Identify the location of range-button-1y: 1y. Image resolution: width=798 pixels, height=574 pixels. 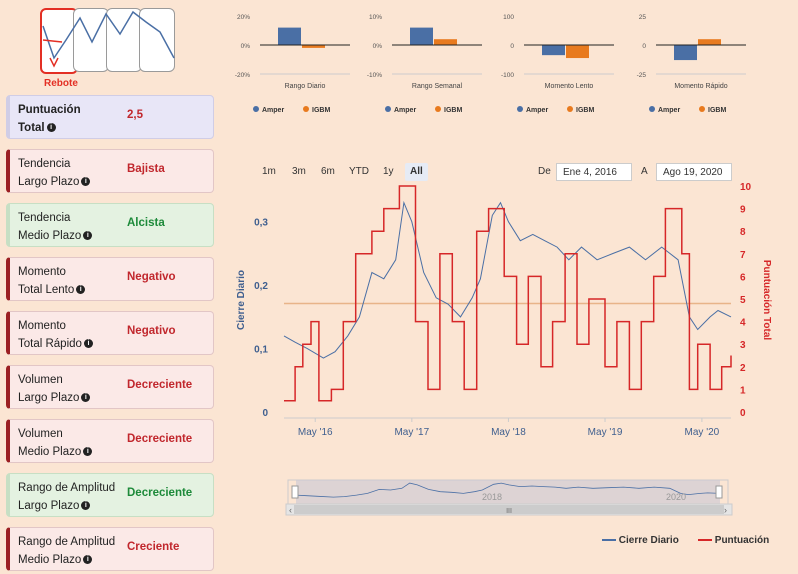
(388, 171).